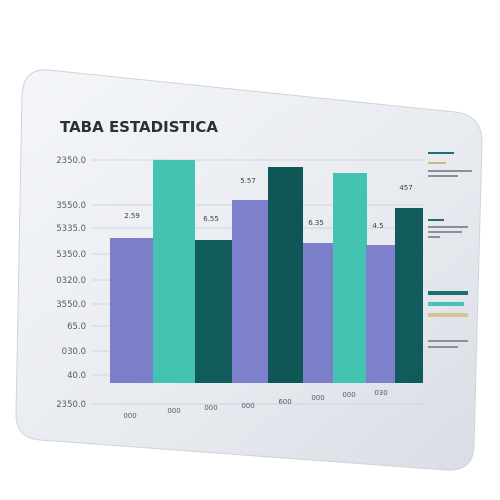  Describe the element at coordinates (71, 229) in the screenshot. I see `y-label: 5335.0` at that location.